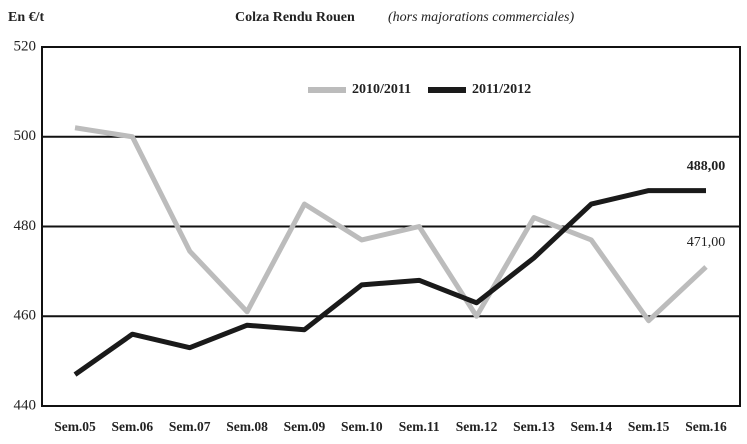 This screenshot has width=747, height=444. I want to click on x-tick-label: Sem.11, so click(419, 426).